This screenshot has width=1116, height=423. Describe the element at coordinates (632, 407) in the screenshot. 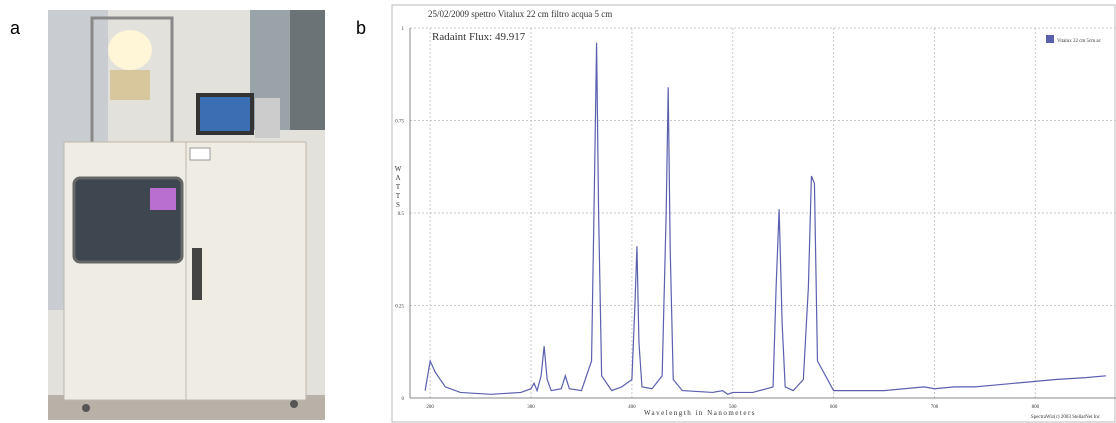

I see `x-tick-label: 400` at that location.